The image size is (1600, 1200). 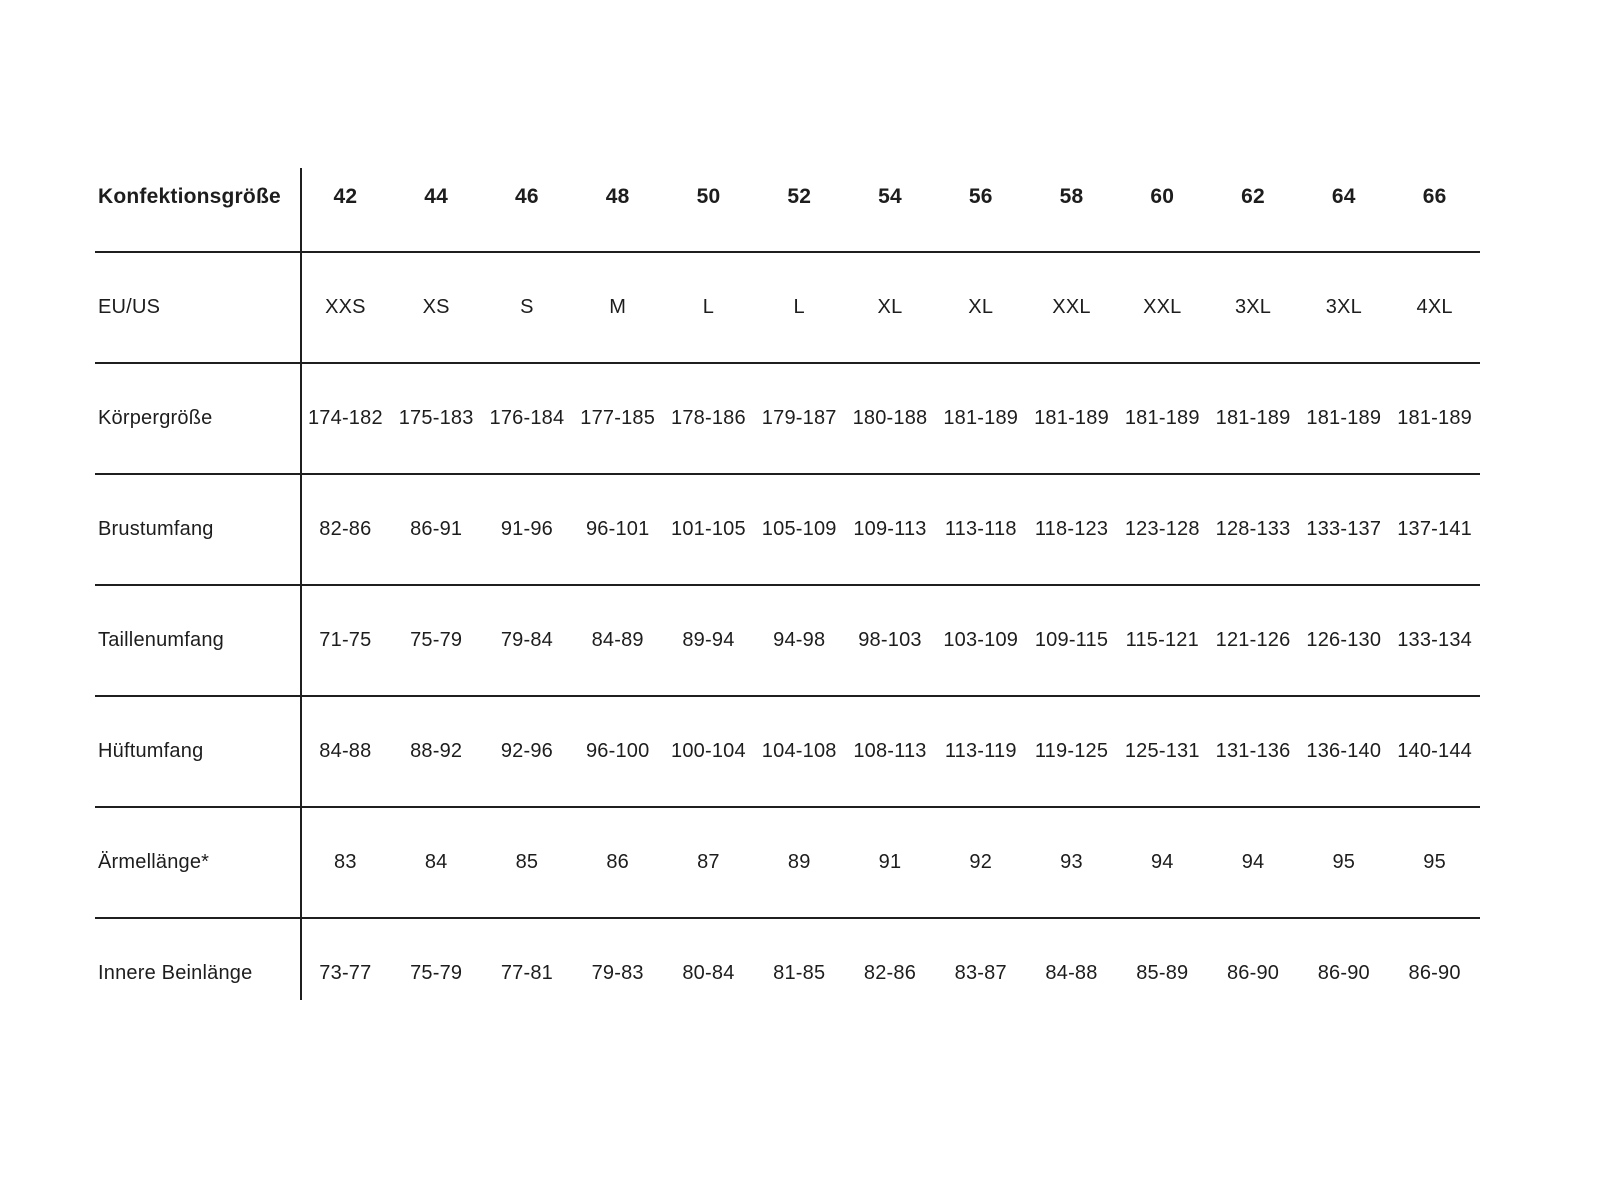 What do you see at coordinates (1253, 640) in the screenshot?
I see `value-cell: 121-126` at bounding box center [1253, 640].